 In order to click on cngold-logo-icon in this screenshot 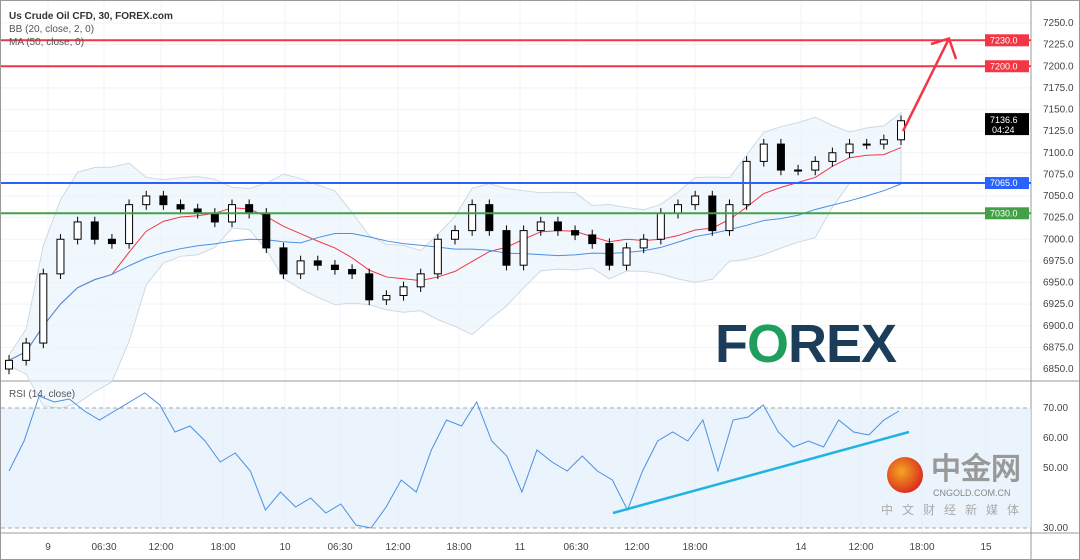, I will do `click(905, 475)`.